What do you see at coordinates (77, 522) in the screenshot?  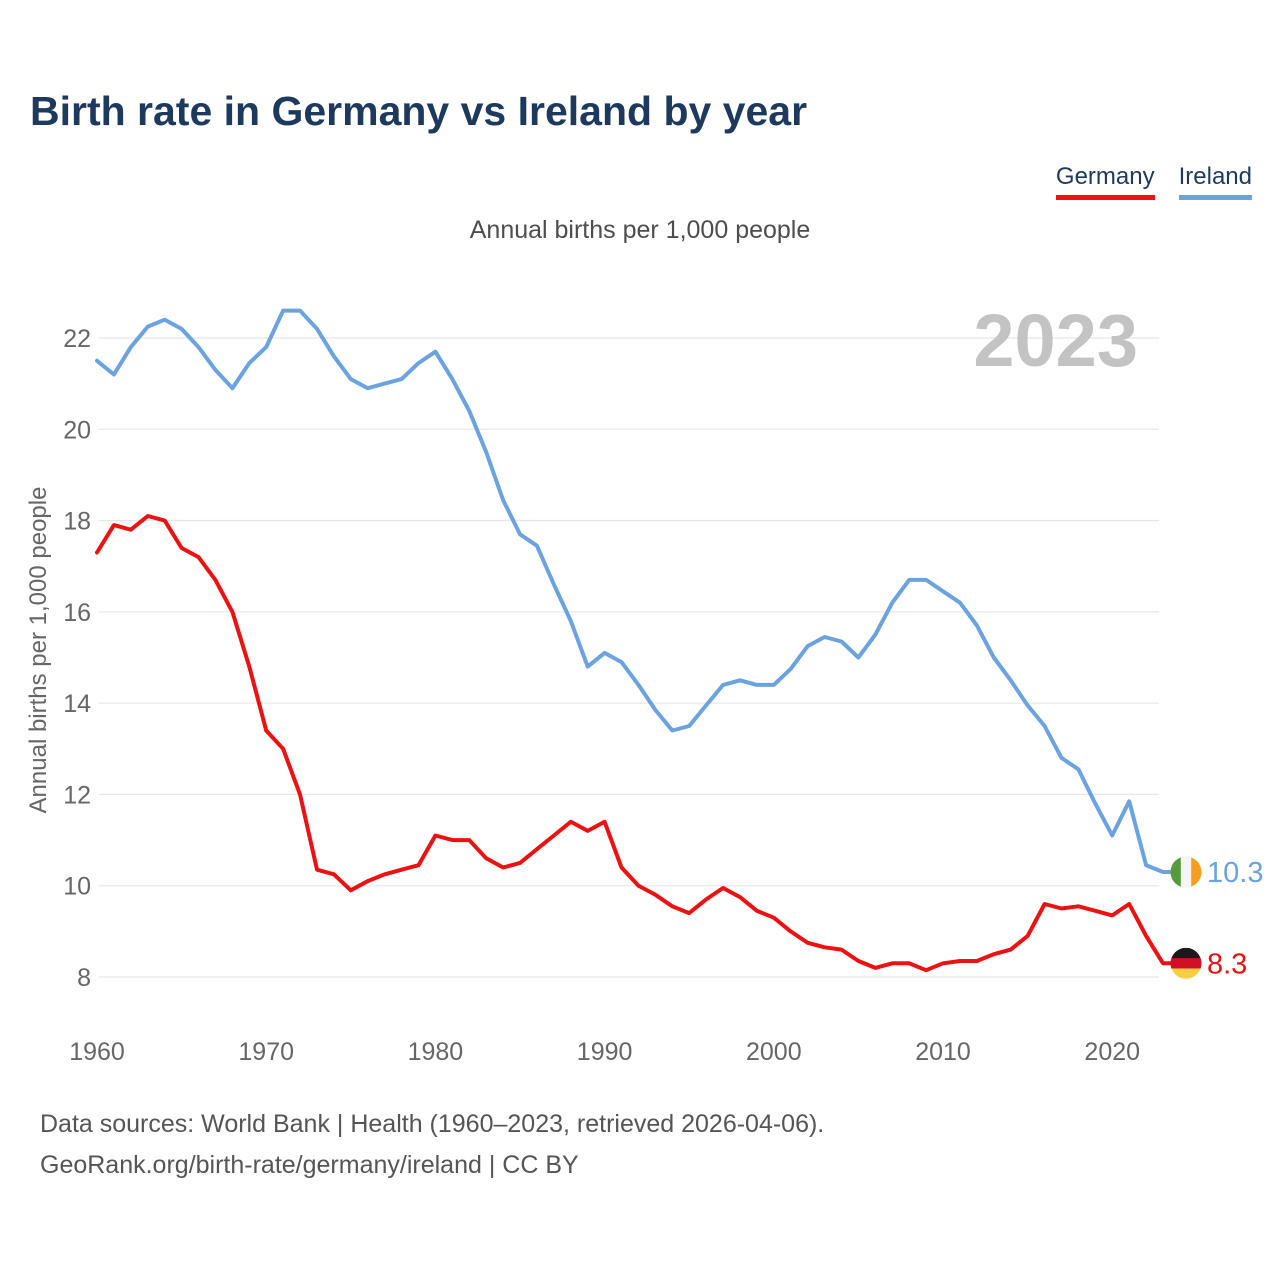 I see `y-tick-label: 18` at bounding box center [77, 522].